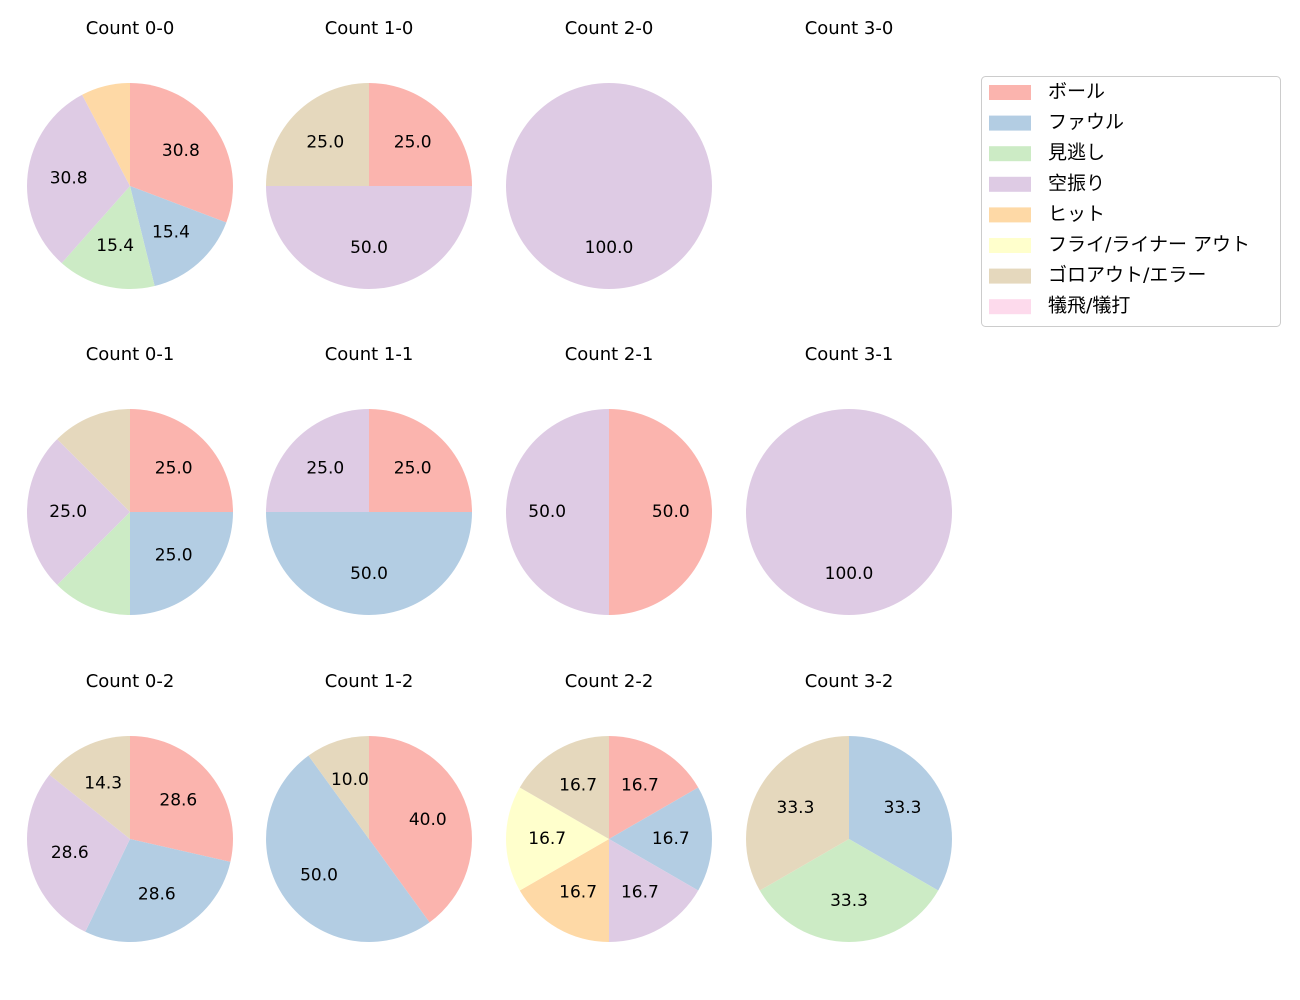 This screenshot has width=1300, height=1000. Describe the element at coordinates (1149, 245) in the screenshot. I see `legend-label: フライ/ライナー アウト` at that location.